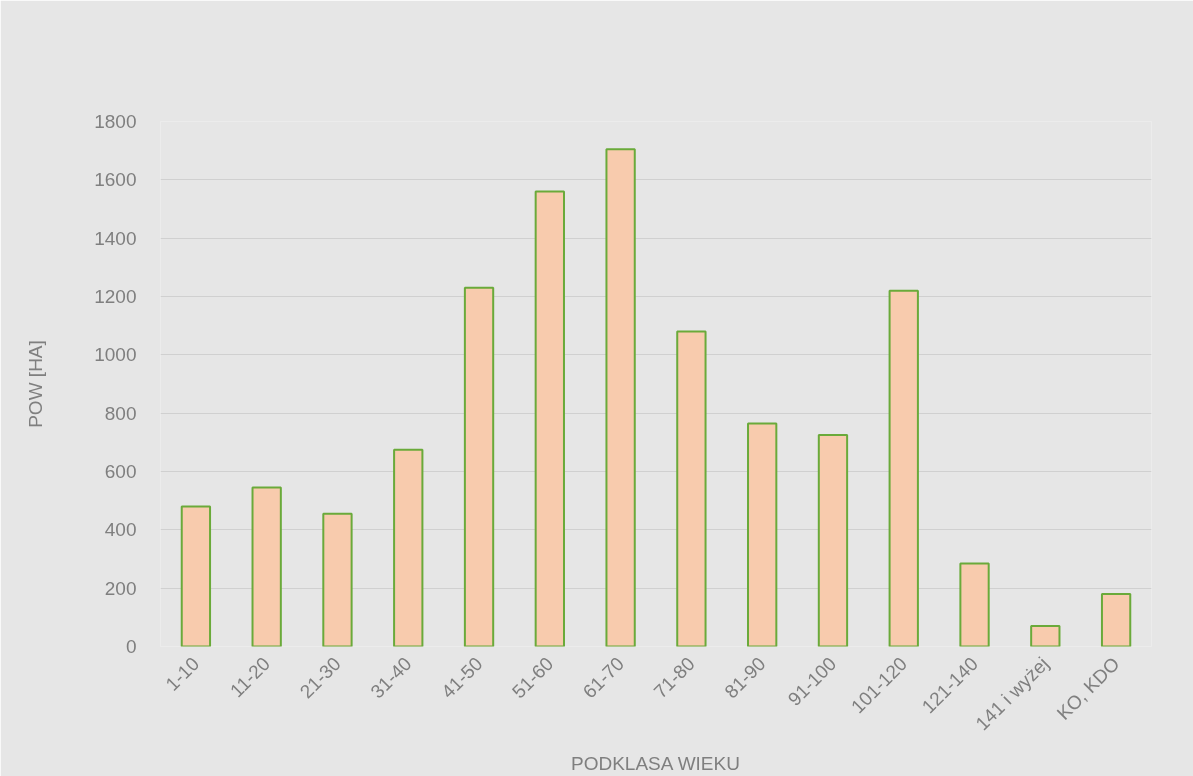  Describe the element at coordinates (36, 384) in the screenshot. I see `y-axis-title: POW [HA]` at that location.